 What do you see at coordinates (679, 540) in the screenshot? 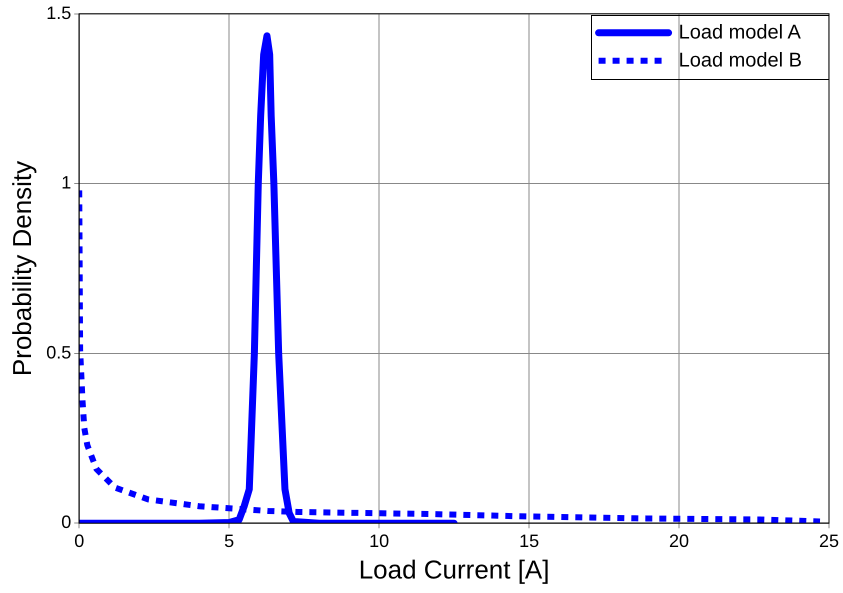
I see `x-tick-label: 20` at bounding box center [679, 540].